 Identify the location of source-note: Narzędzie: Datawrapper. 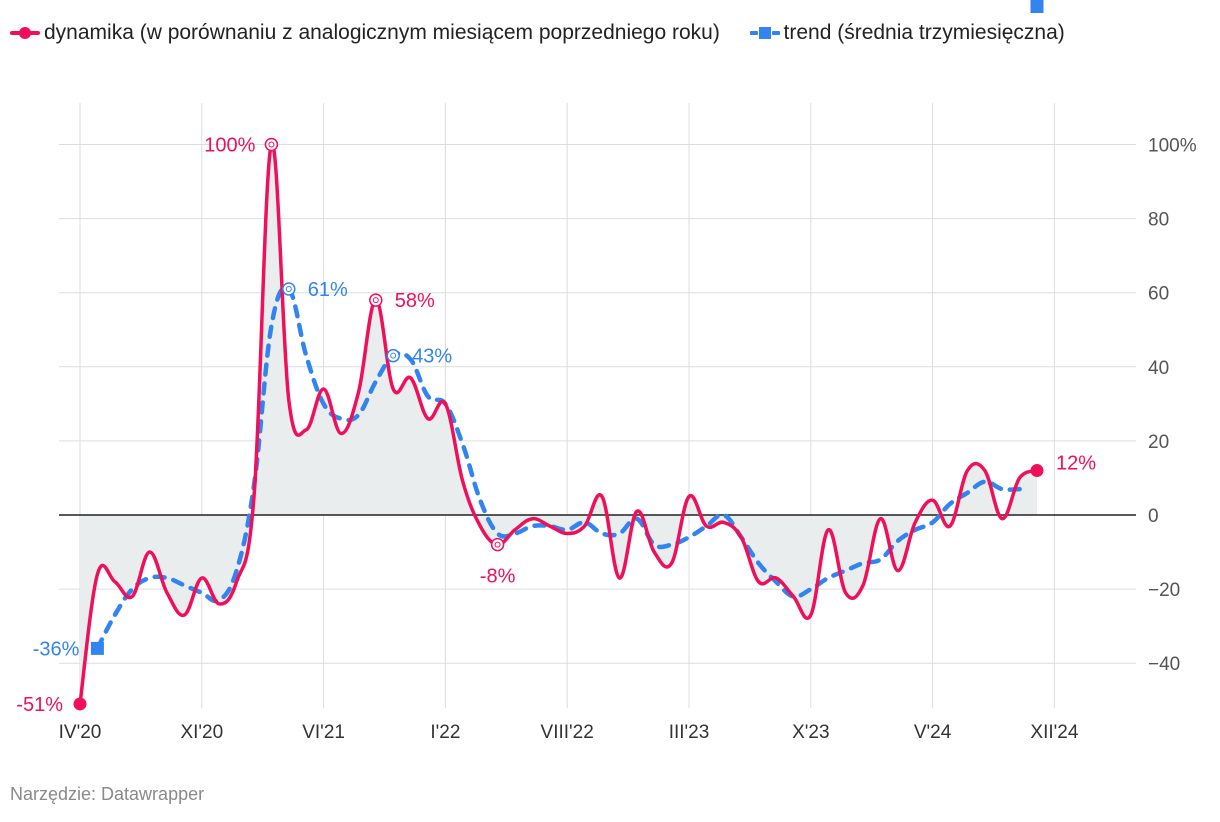
(107, 794).